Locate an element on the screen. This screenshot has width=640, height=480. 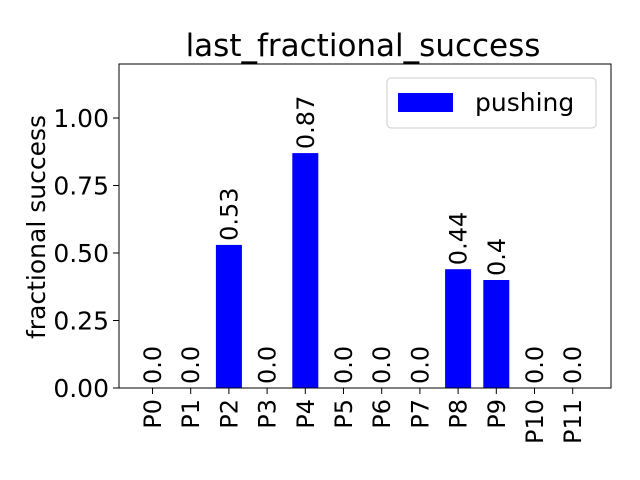
x-axis-ticks: P0 P1 P2 P3 P4 P5 P6 P7 P8 P9 P10 P11 is located at coordinates (363, 416).